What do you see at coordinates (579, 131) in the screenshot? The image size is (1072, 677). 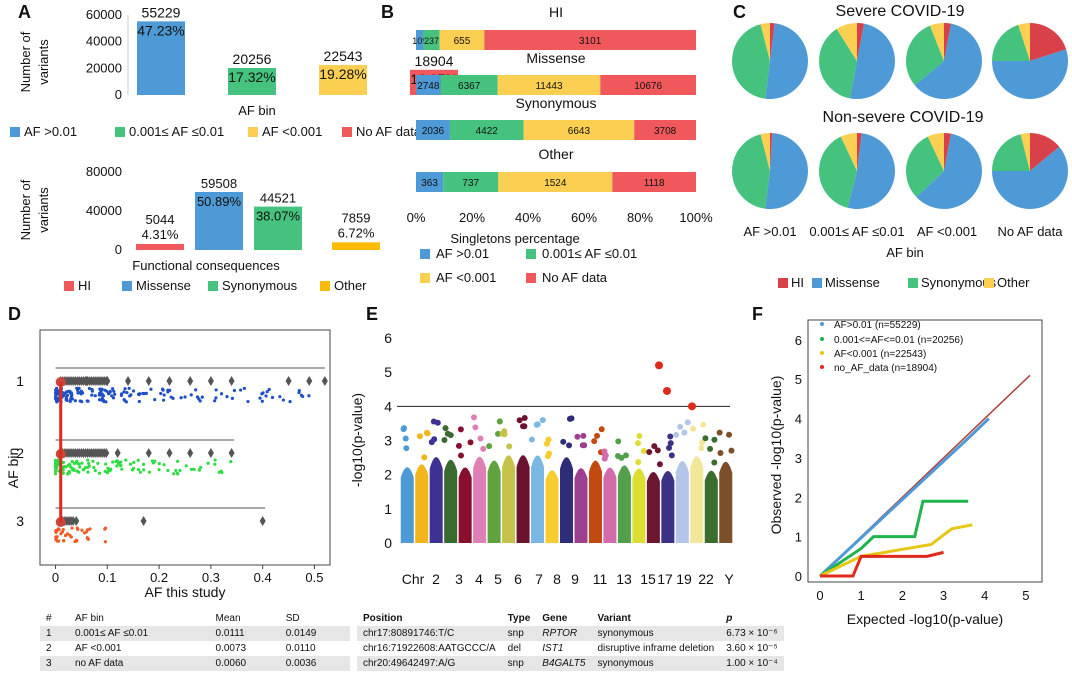 I see `b-segment-label: 6643` at bounding box center [579, 131].